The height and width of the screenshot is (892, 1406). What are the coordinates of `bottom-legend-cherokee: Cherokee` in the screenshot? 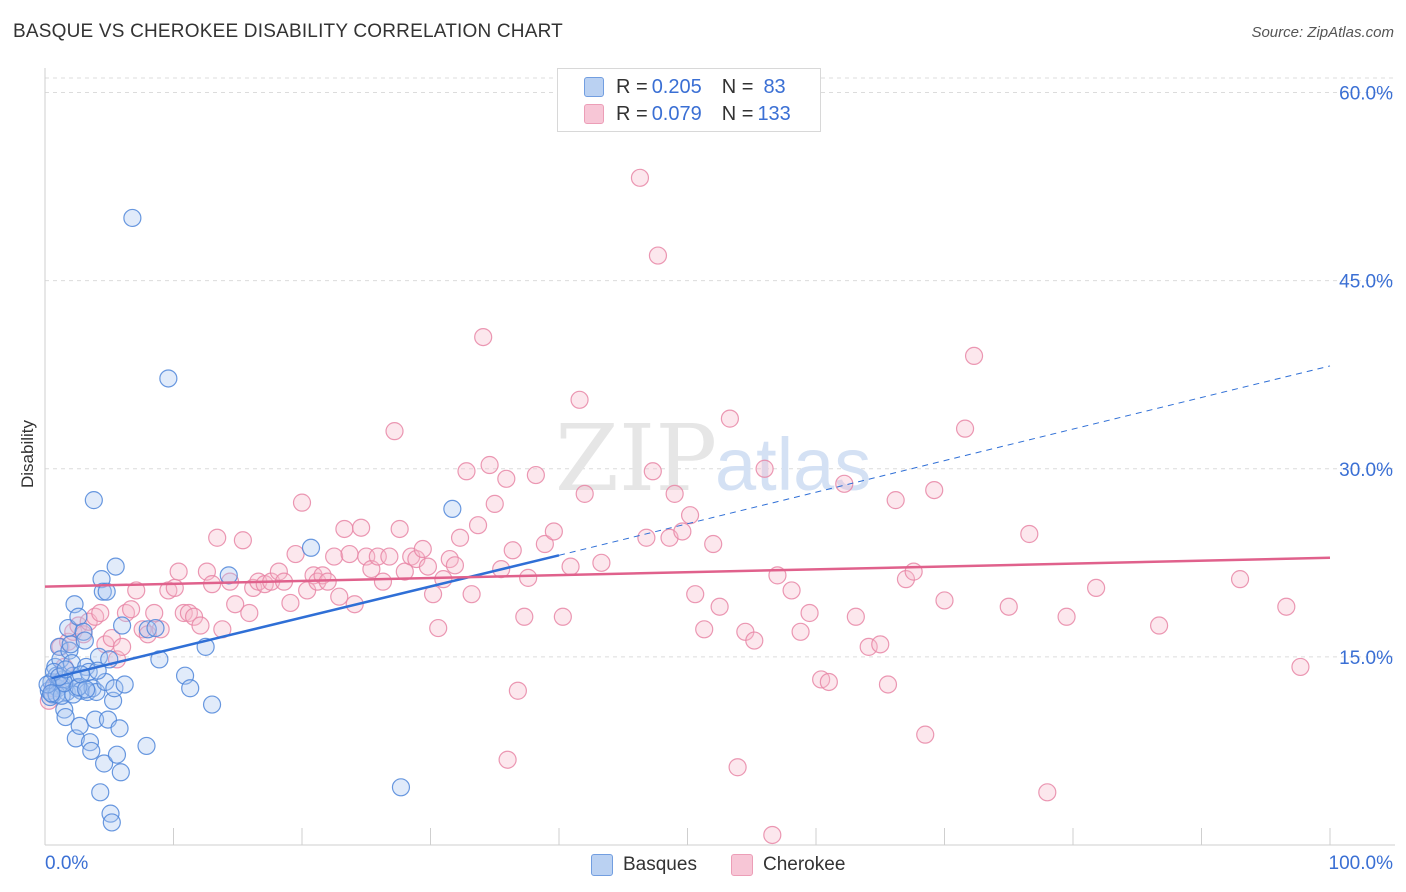 It's located at (788, 865).